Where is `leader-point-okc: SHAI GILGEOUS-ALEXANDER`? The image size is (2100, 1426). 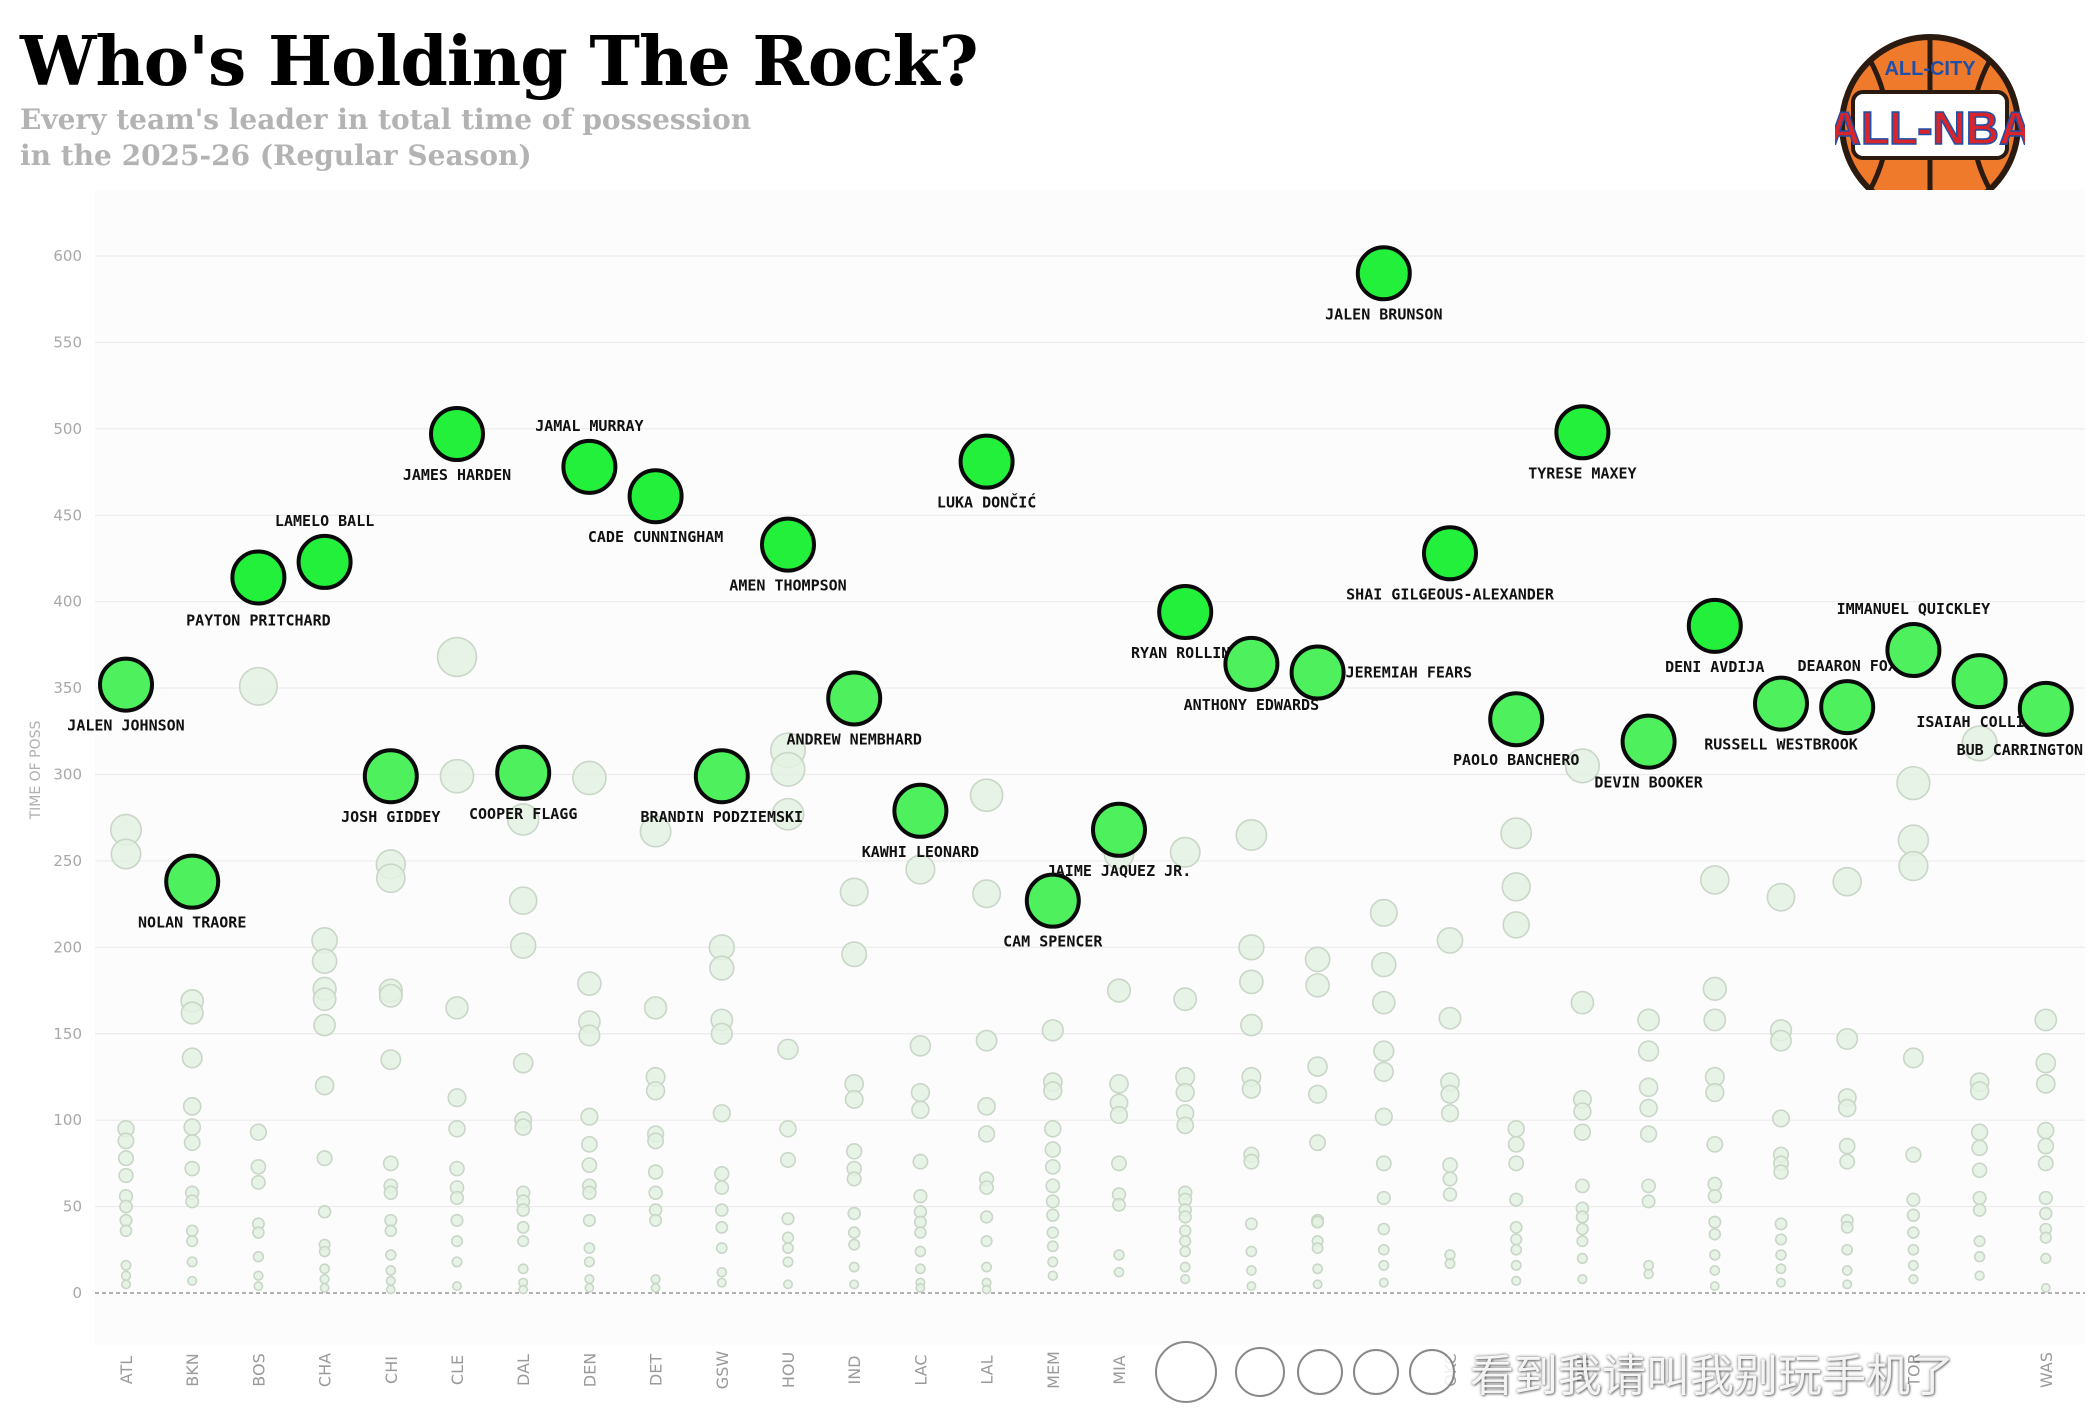 leader-point-okc: SHAI GILGEOUS-ALEXANDER is located at coordinates (1450, 564).